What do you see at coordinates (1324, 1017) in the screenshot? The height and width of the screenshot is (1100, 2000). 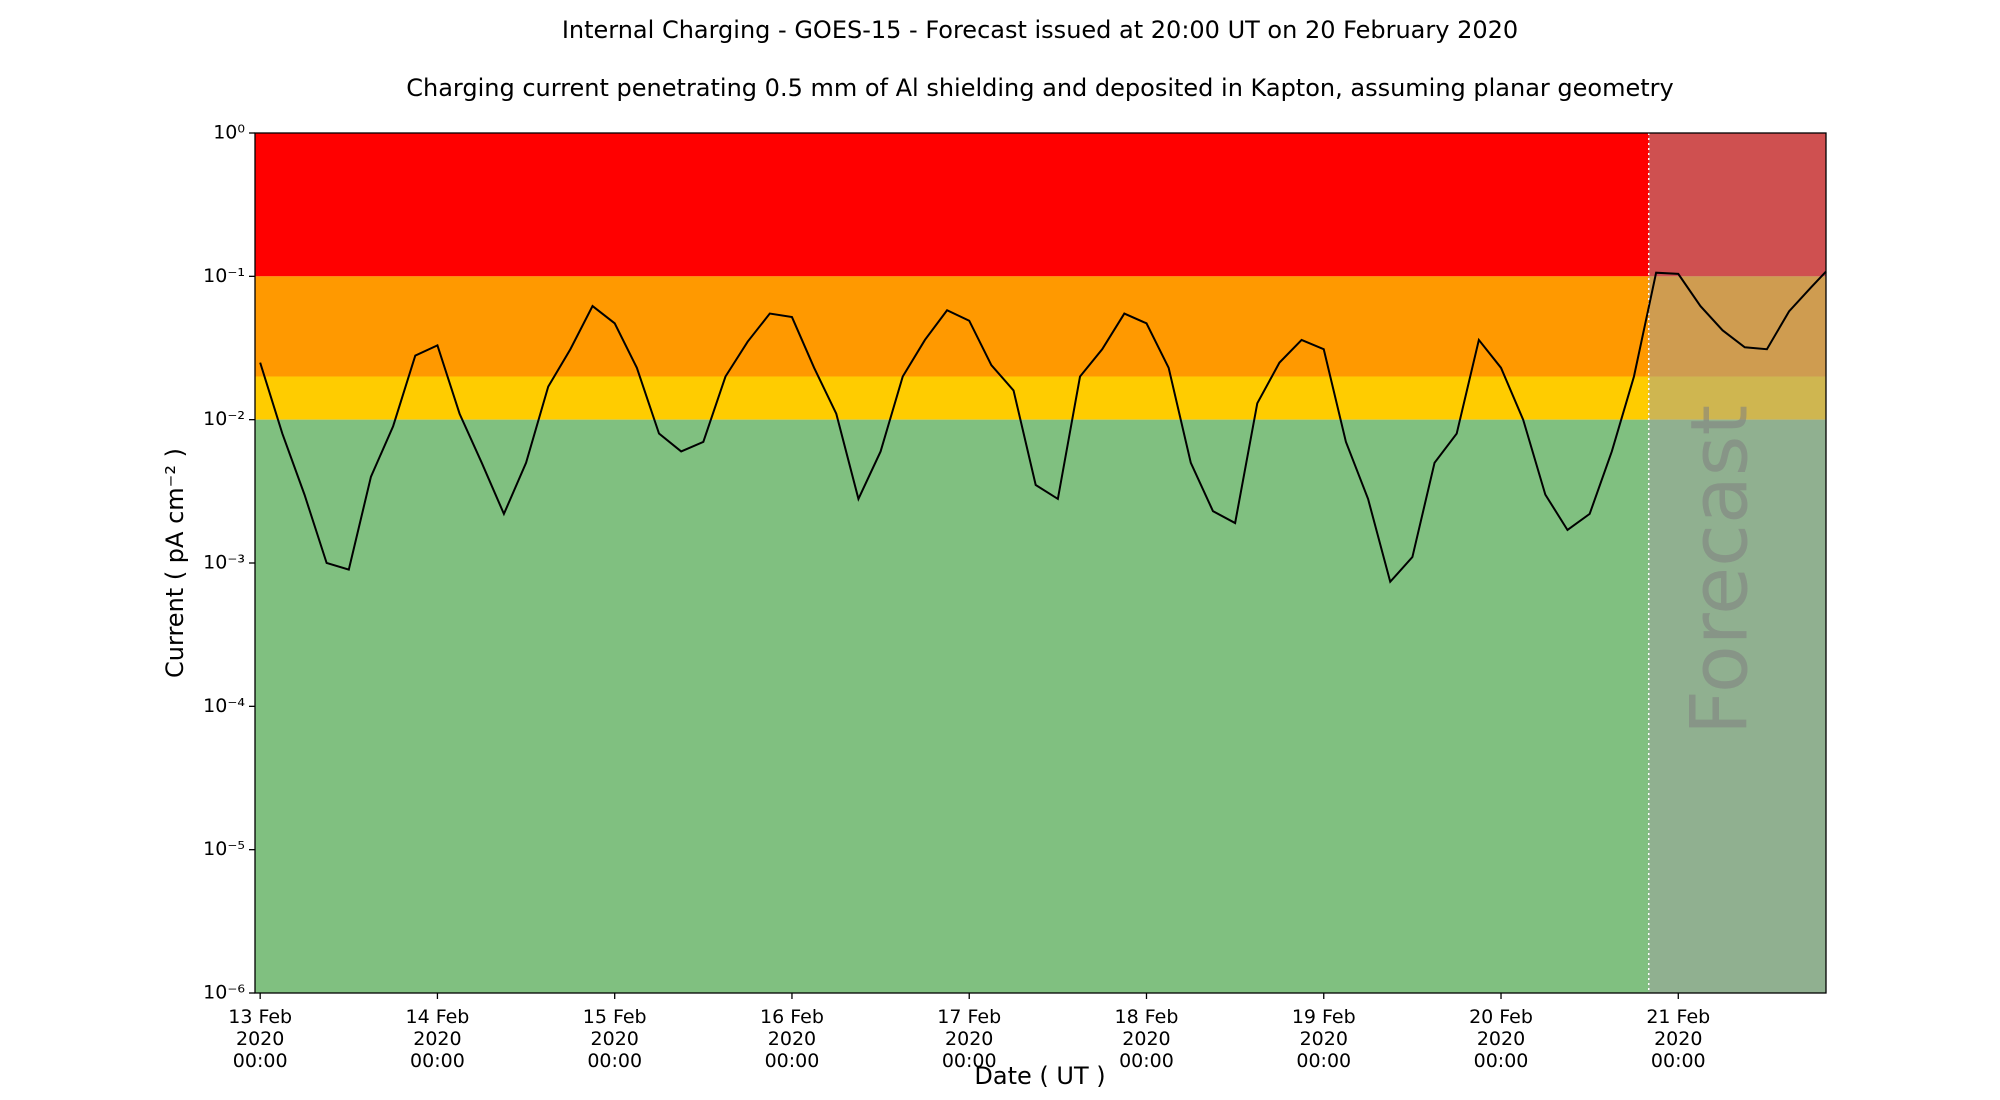 I see `x-tick-label-line: 19 Feb` at bounding box center [1324, 1017].